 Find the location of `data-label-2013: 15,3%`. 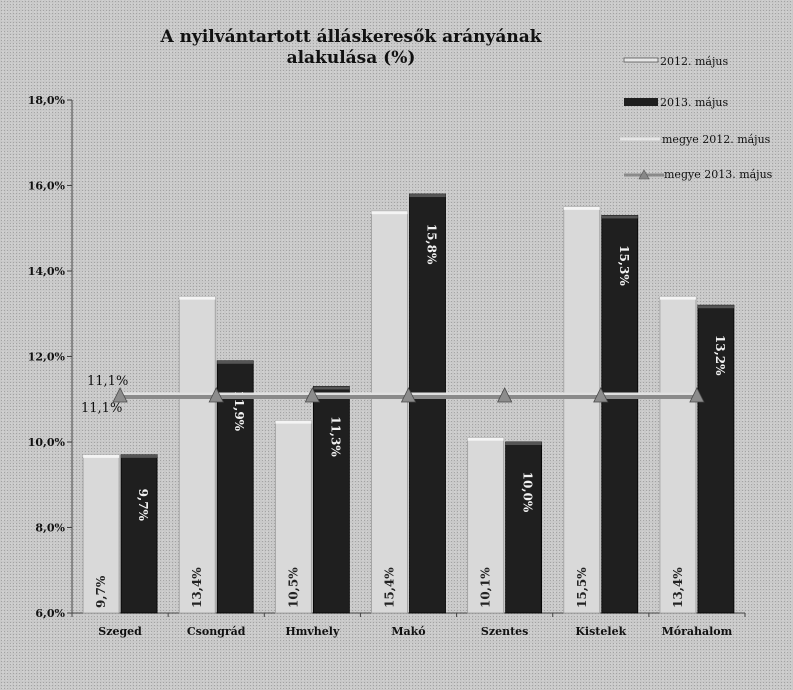

data-label-2013: 15,3% is located at coordinates (624, 265).